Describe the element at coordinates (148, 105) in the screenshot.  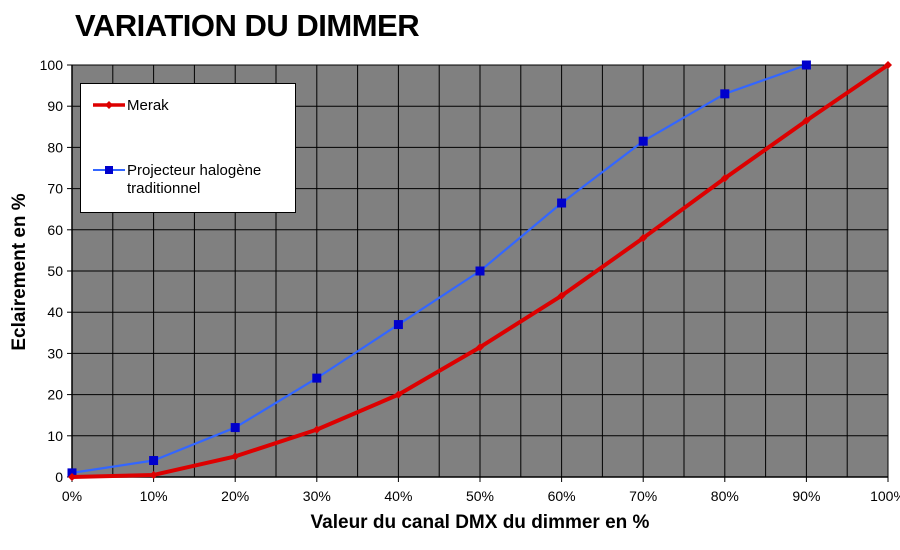
I see `legend-label-merak: Merak` at that location.